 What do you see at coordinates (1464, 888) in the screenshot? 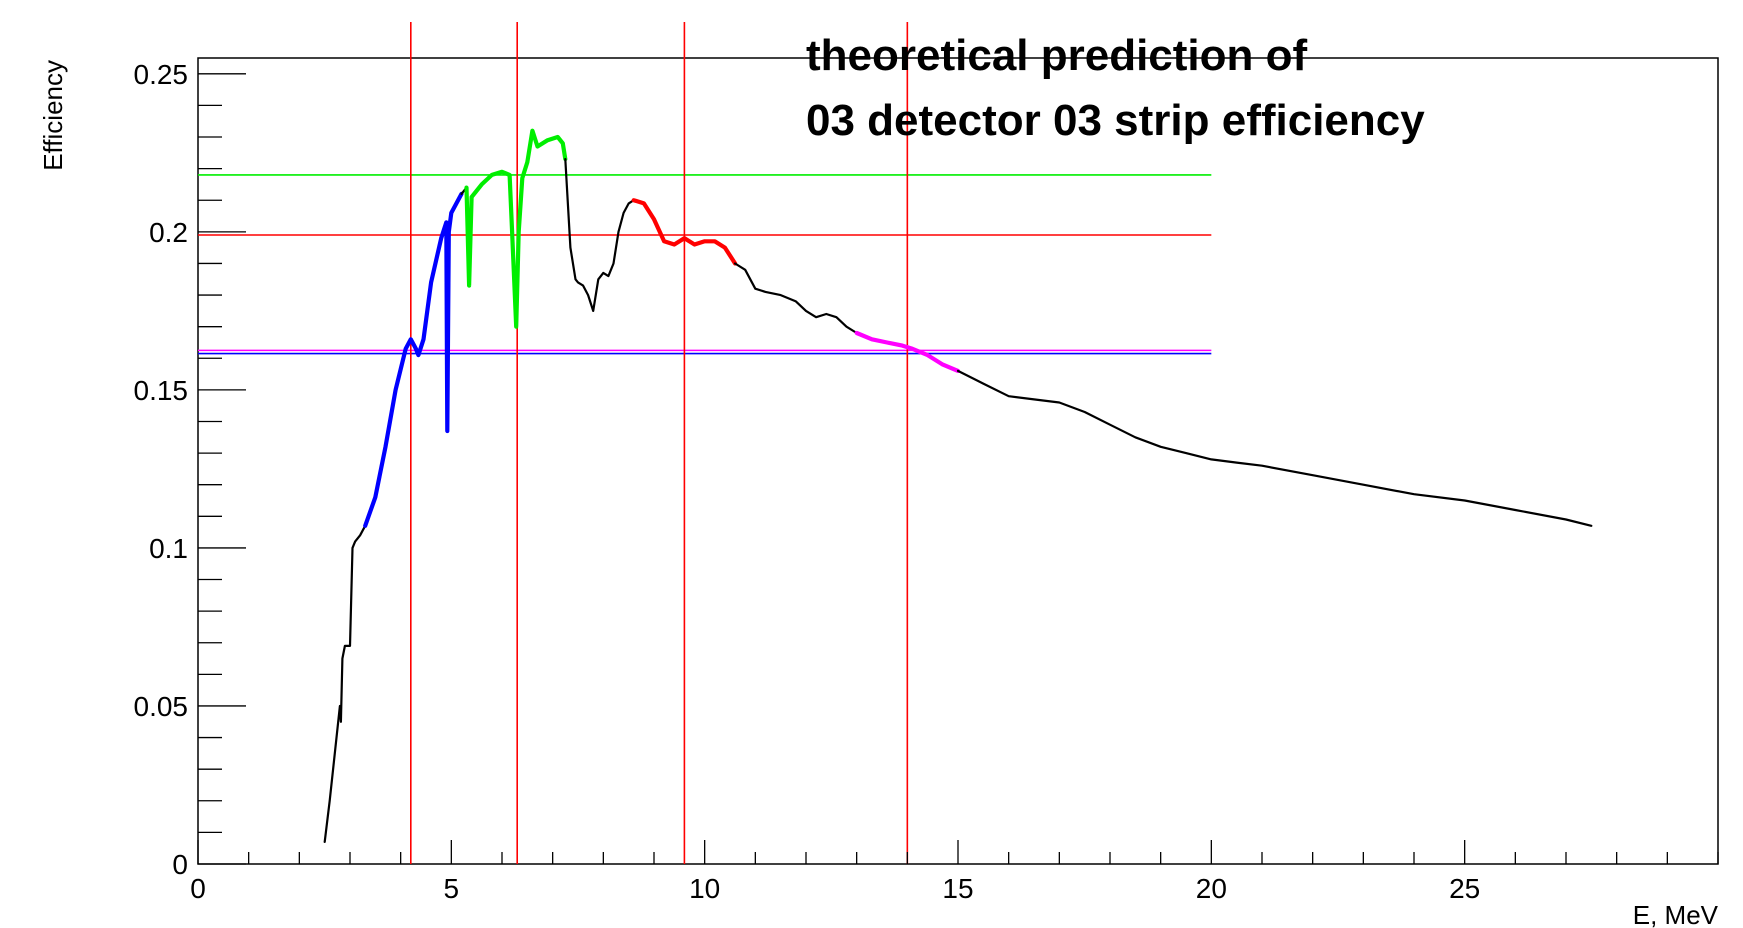
I see `x-tick-label: 25` at bounding box center [1464, 888].